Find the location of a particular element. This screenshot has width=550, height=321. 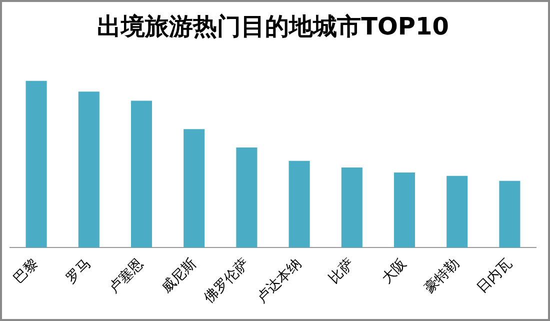

x-tick-label: 豪特勒 is located at coordinates (442, 276).